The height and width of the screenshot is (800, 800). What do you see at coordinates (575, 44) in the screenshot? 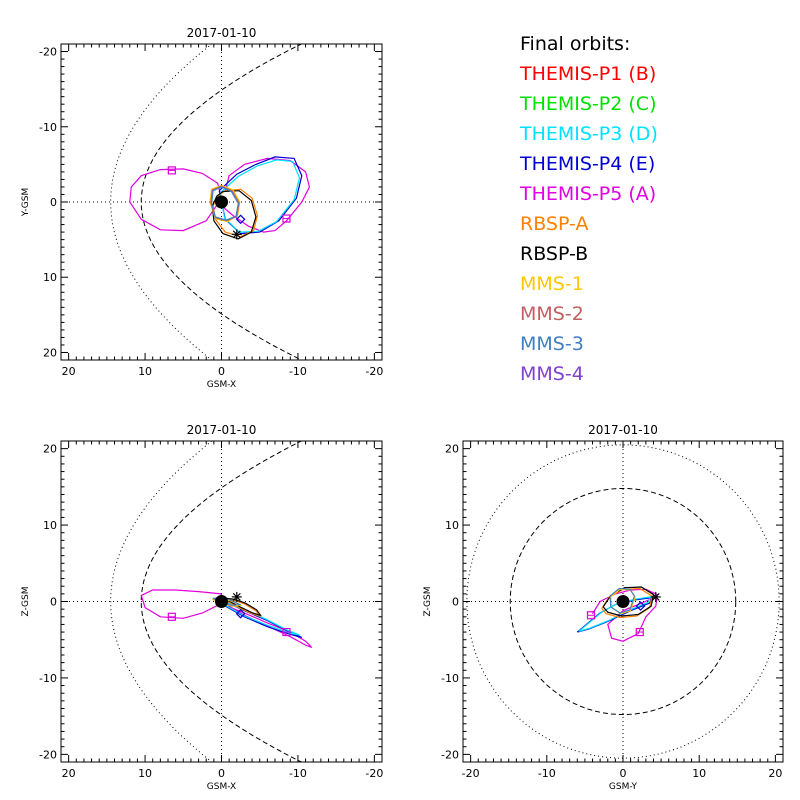
I see `legend-title: Final orbits:` at bounding box center [575, 44].